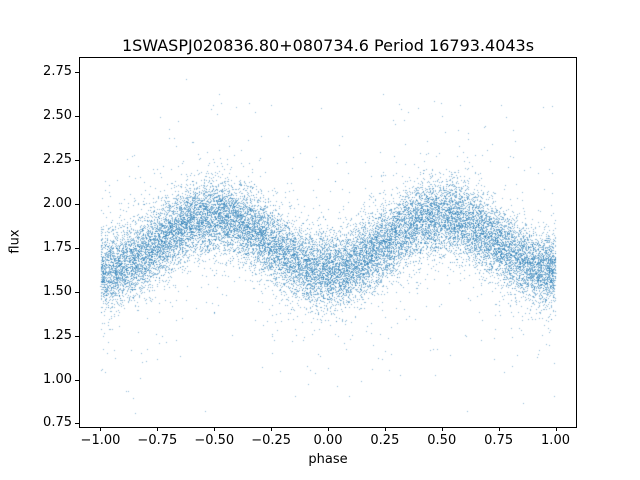 Image resolution: width=640 pixels, height=480 pixels. Describe the element at coordinates (271, 440) in the screenshot. I see `x-tick-label: −0.25` at that location.